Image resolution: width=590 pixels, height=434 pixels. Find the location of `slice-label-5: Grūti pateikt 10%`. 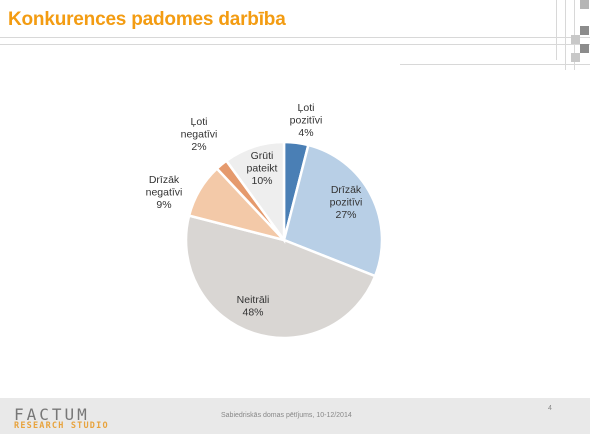

slice-label-5: Grūti pateikt 10% is located at coordinates (262, 168).